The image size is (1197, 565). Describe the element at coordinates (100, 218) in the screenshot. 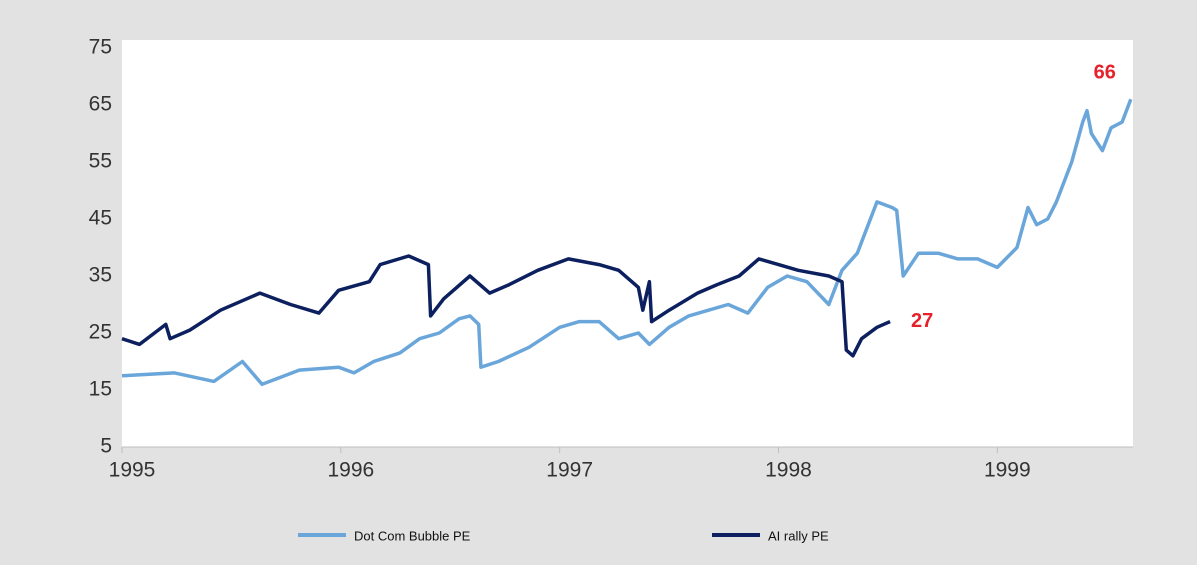

I see `y-tick-label: 45` at that location.